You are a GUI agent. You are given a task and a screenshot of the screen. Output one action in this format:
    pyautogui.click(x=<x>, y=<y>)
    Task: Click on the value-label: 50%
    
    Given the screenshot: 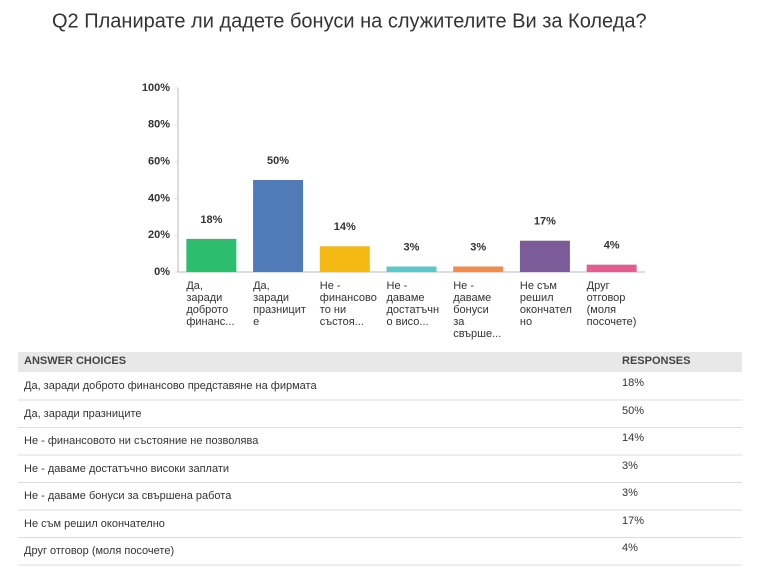 What is the action you would take?
    pyautogui.click(x=278, y=161)
    